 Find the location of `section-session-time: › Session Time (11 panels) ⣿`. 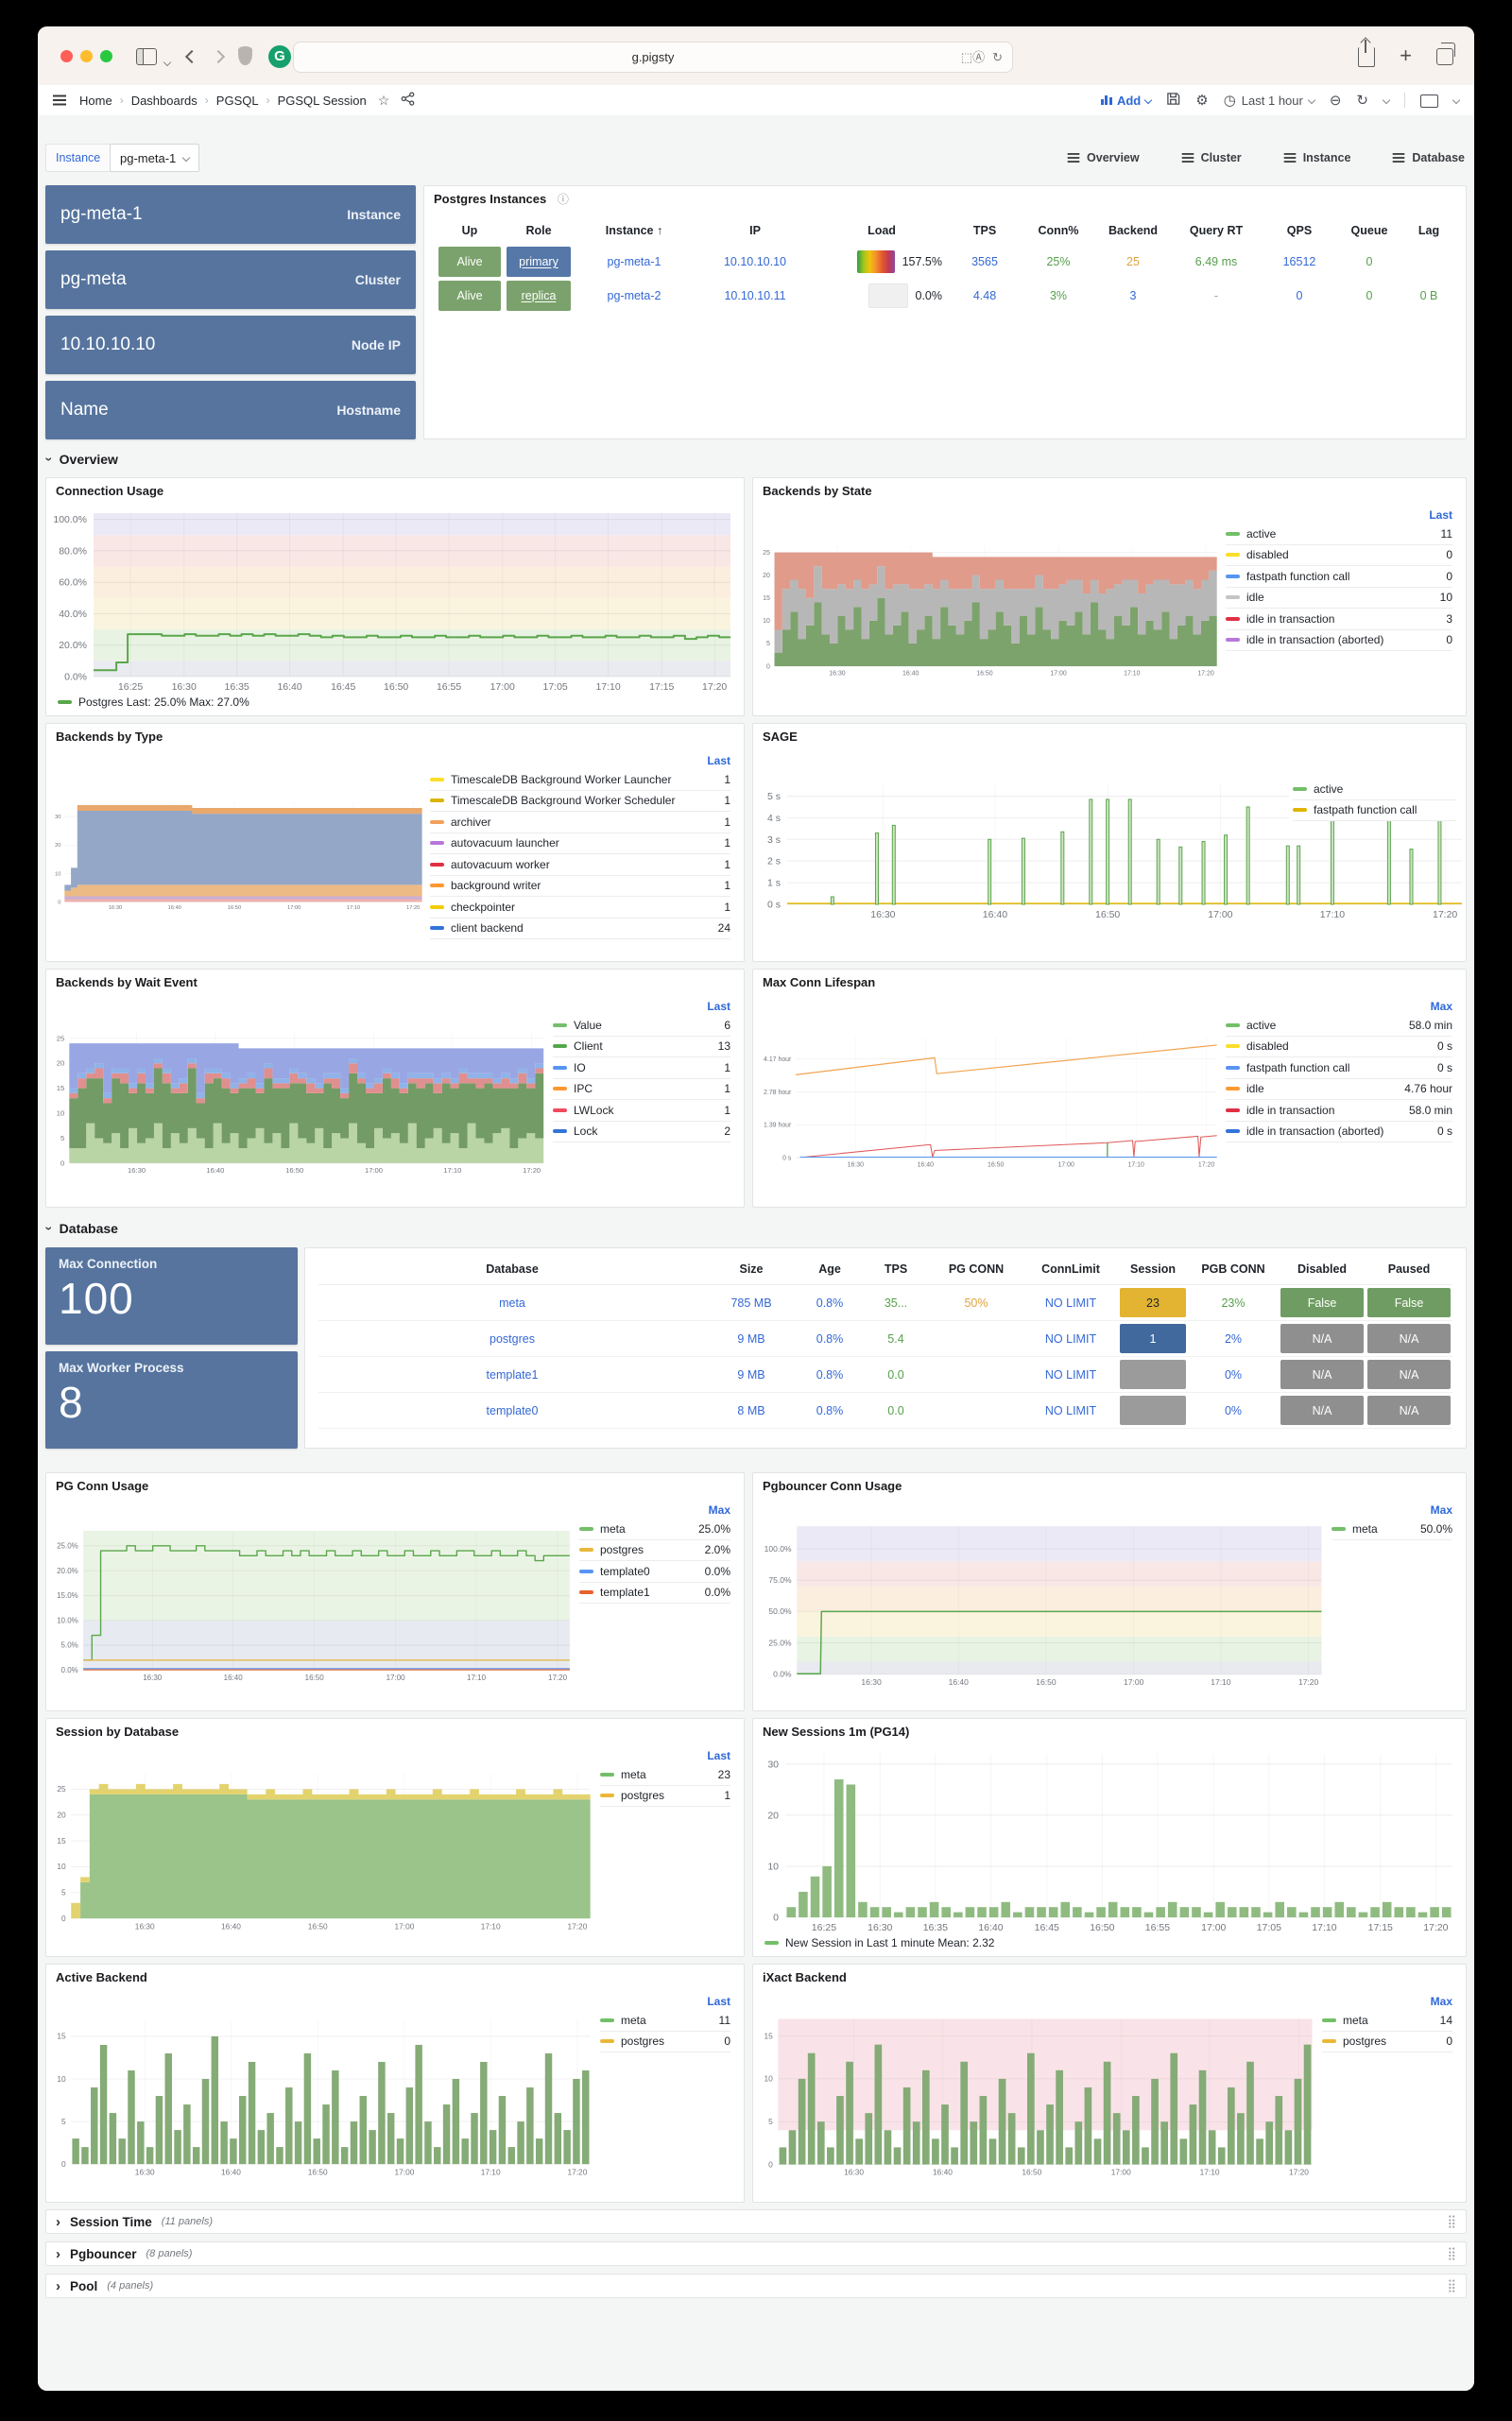

section-session-time: › Session Time (11 panels) ⣿ is located at coordinates (756, 2221).